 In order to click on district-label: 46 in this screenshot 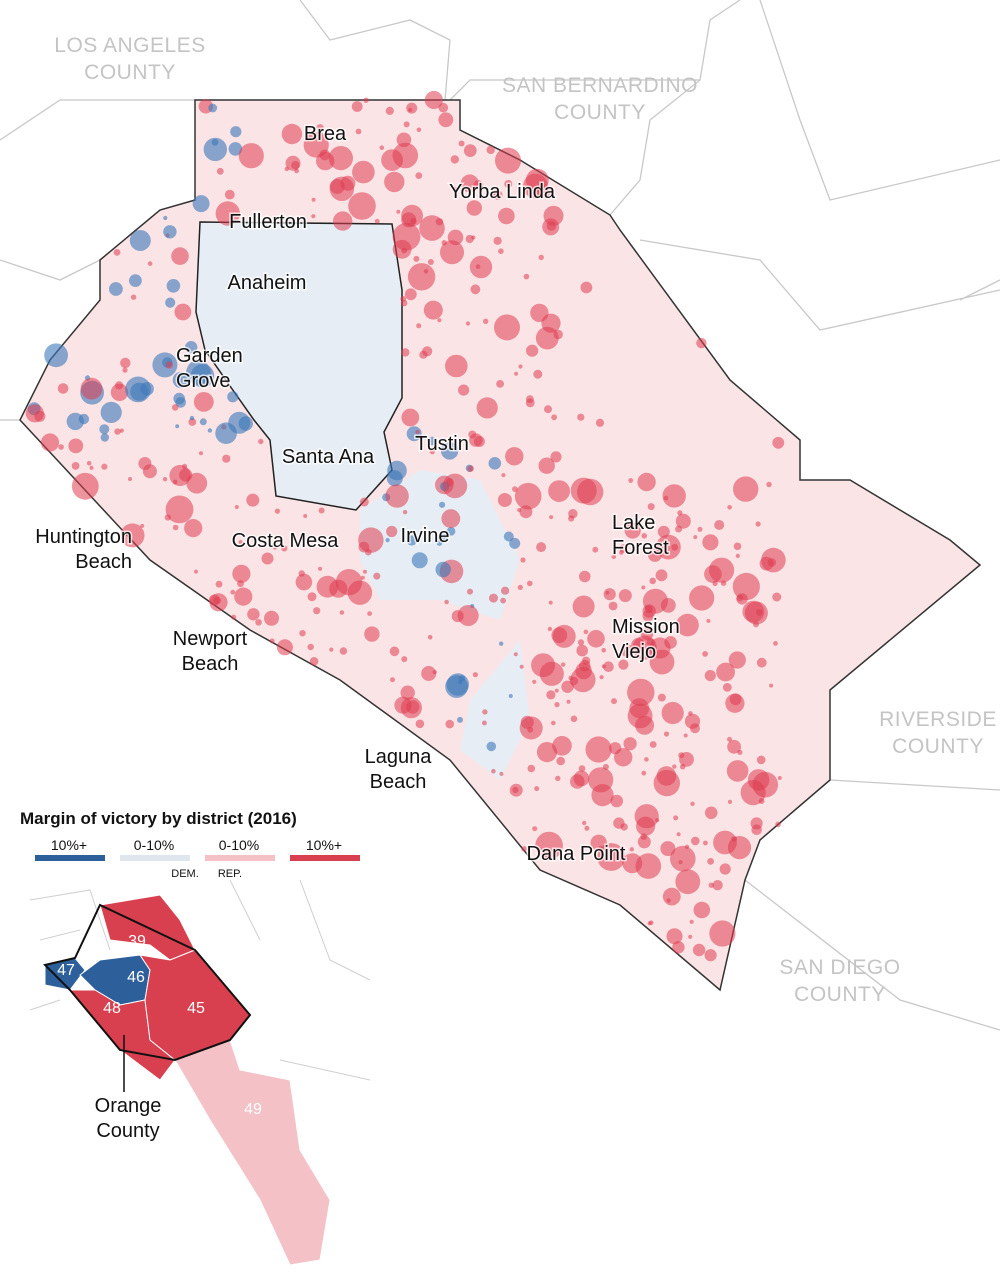, I will do `click(136, 977)`.